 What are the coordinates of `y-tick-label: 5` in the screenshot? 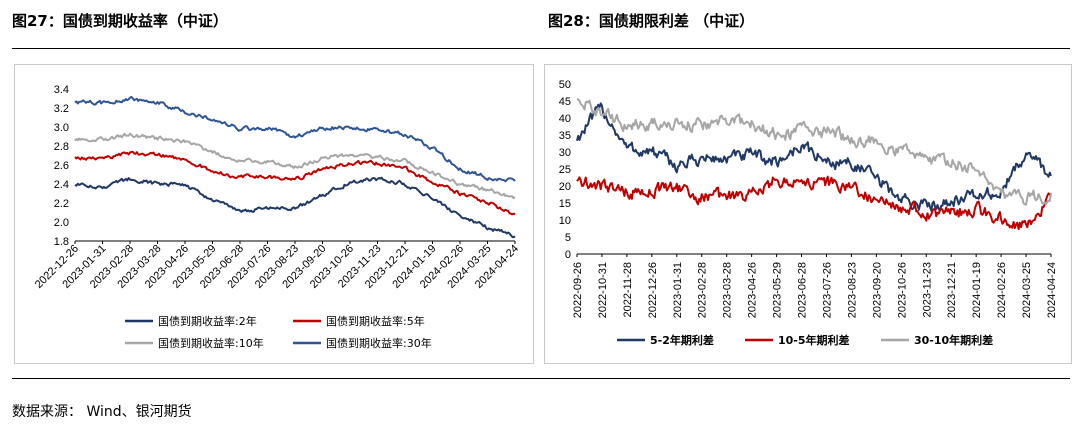 It's located at (568, 238).